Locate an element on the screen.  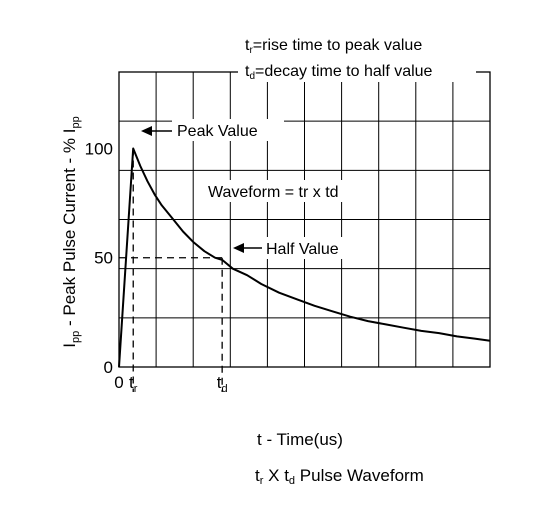
marker-lines is located at coordinates (171, 270).